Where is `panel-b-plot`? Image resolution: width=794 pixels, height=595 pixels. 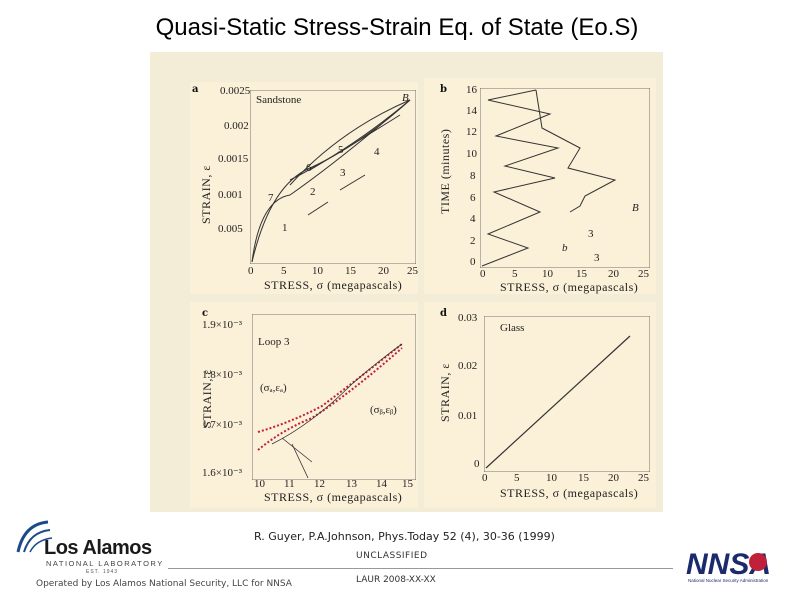
panel-b-plot is located at coordinates (565, 178).